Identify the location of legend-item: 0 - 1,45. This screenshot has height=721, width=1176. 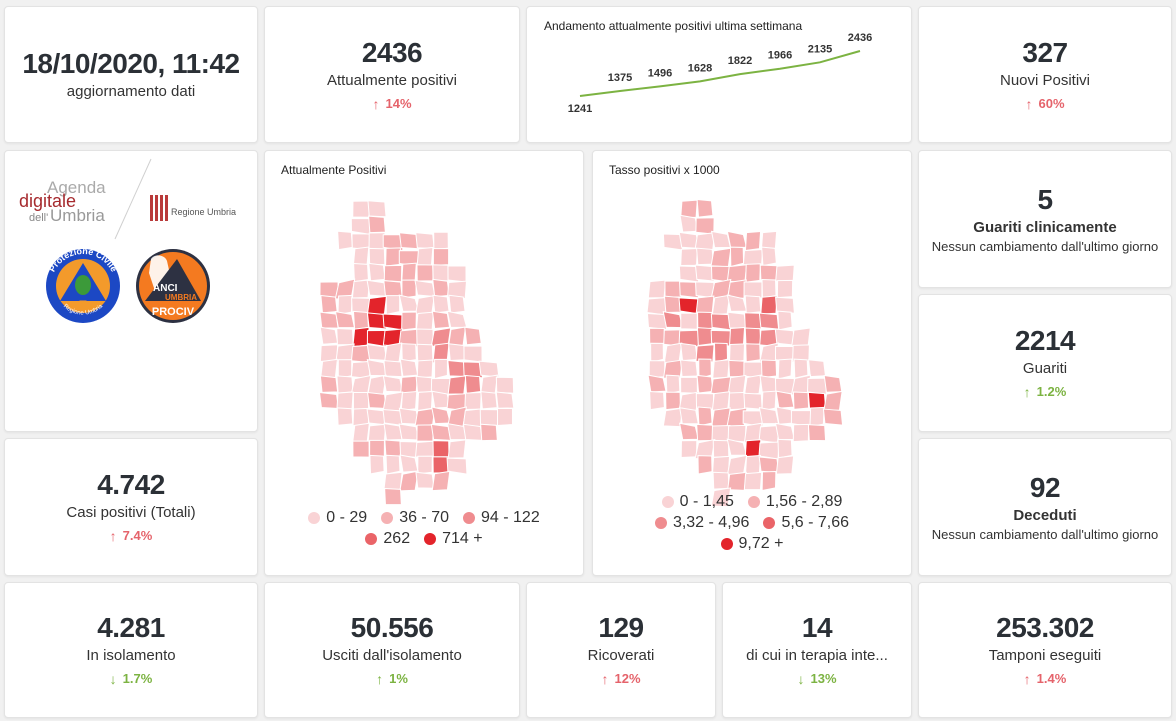
(697, 501).